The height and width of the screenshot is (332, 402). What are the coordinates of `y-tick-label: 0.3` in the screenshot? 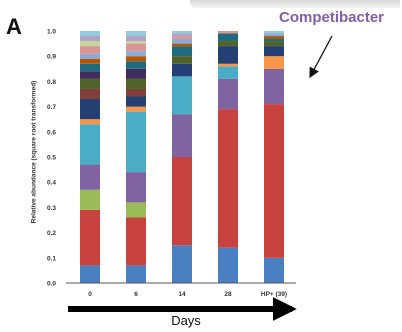 It's located at (51, 208).